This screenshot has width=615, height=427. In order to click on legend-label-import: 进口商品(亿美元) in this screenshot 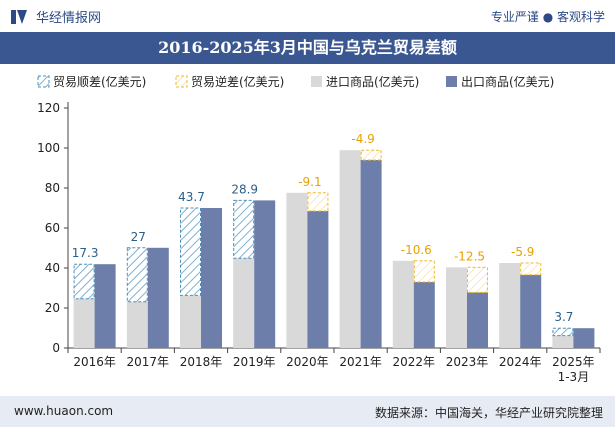, I will do `click(372, 81)`.